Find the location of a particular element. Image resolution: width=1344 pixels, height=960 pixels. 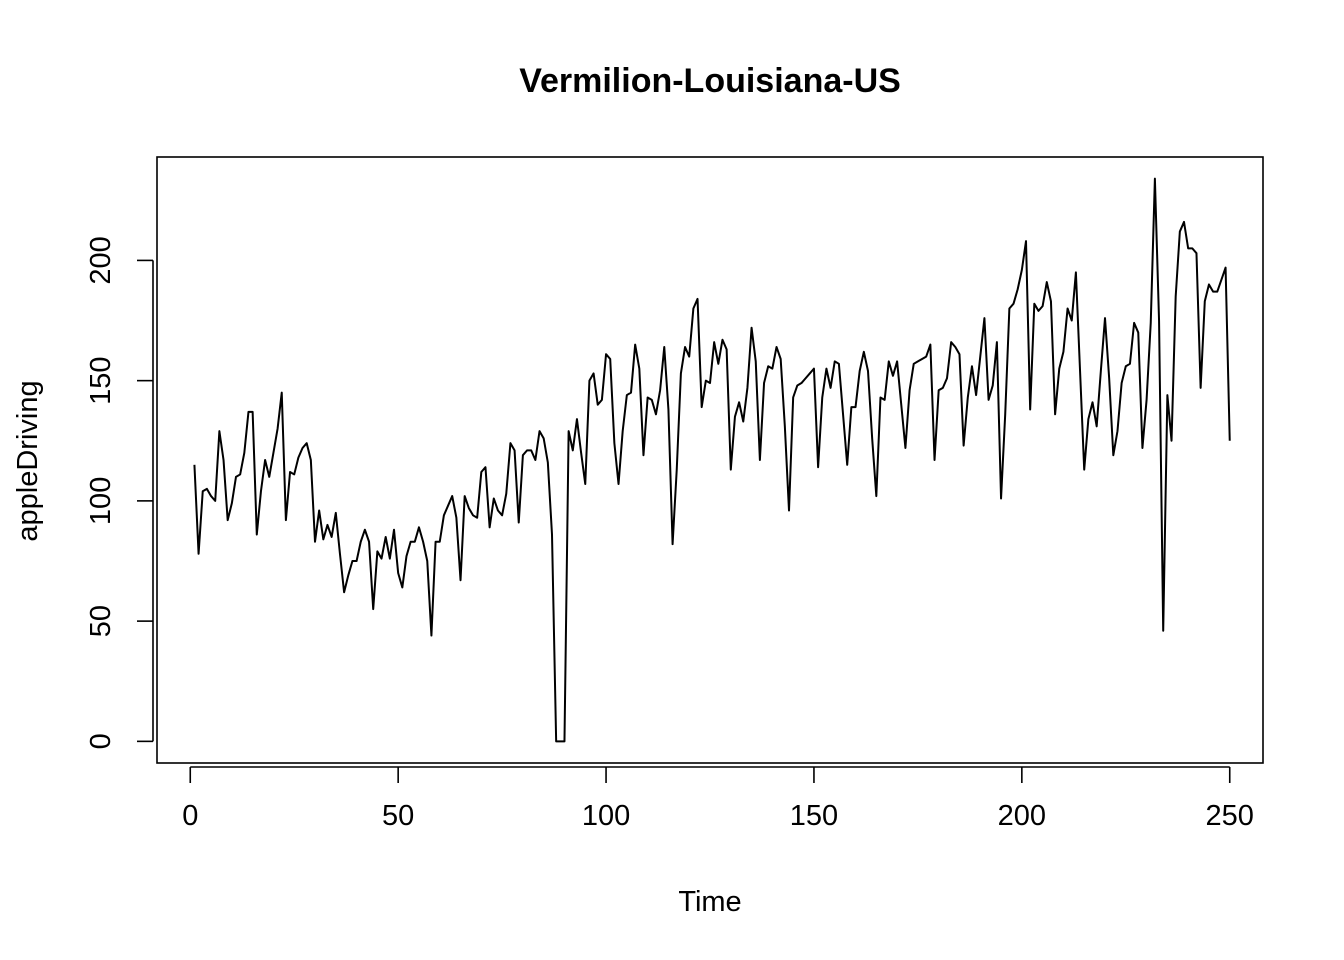

x-tick-label: 100 is located at coordinates (606, 816).